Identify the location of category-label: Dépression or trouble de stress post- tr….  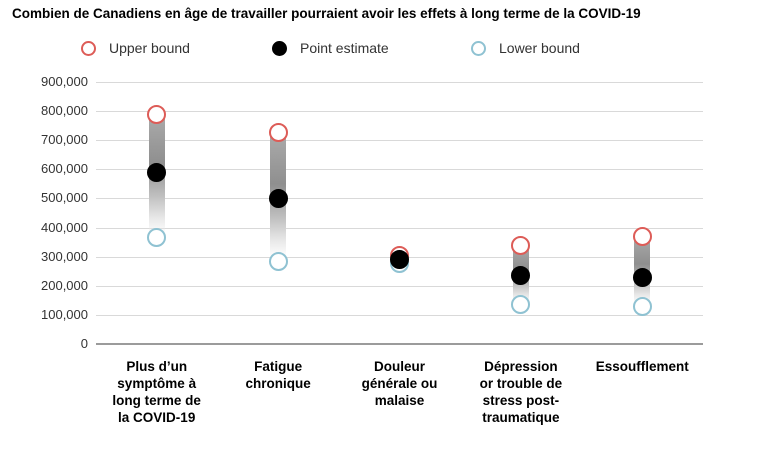
(521, 392).